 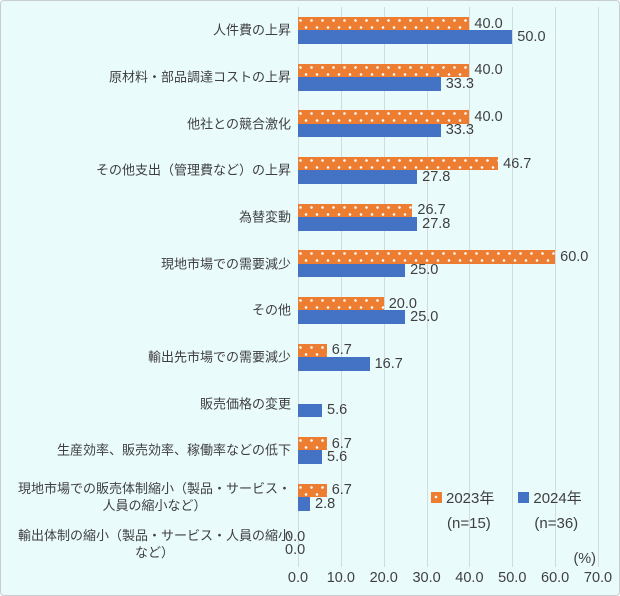 What do you see at coordinates (239, 124) in the screenshot?
I see `category-label: 他社との競合激化` at bounding box center [239, 124].